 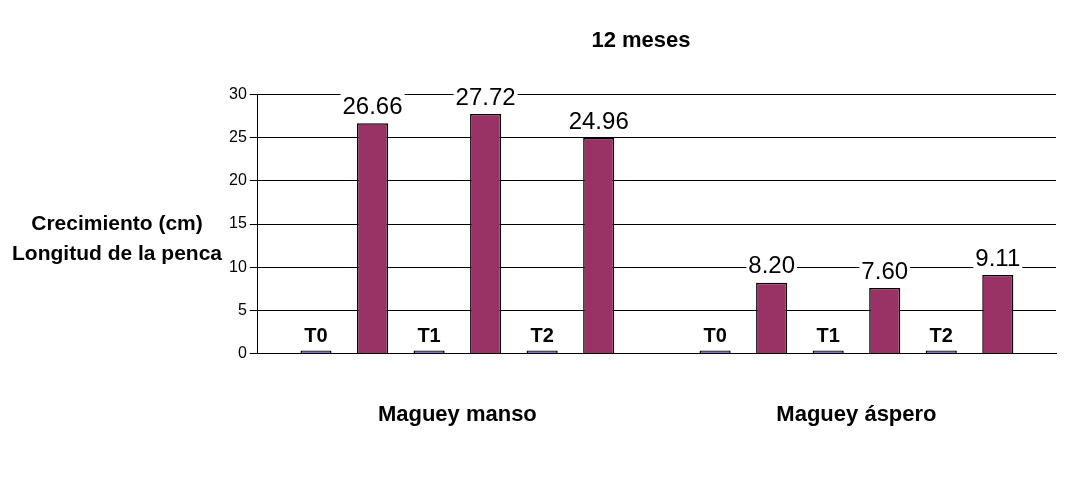 What do you see at coordinates (457, 413) in the screenshot?
I see `x-tick-label: Maguey manso` at bounding box center [457, 413].